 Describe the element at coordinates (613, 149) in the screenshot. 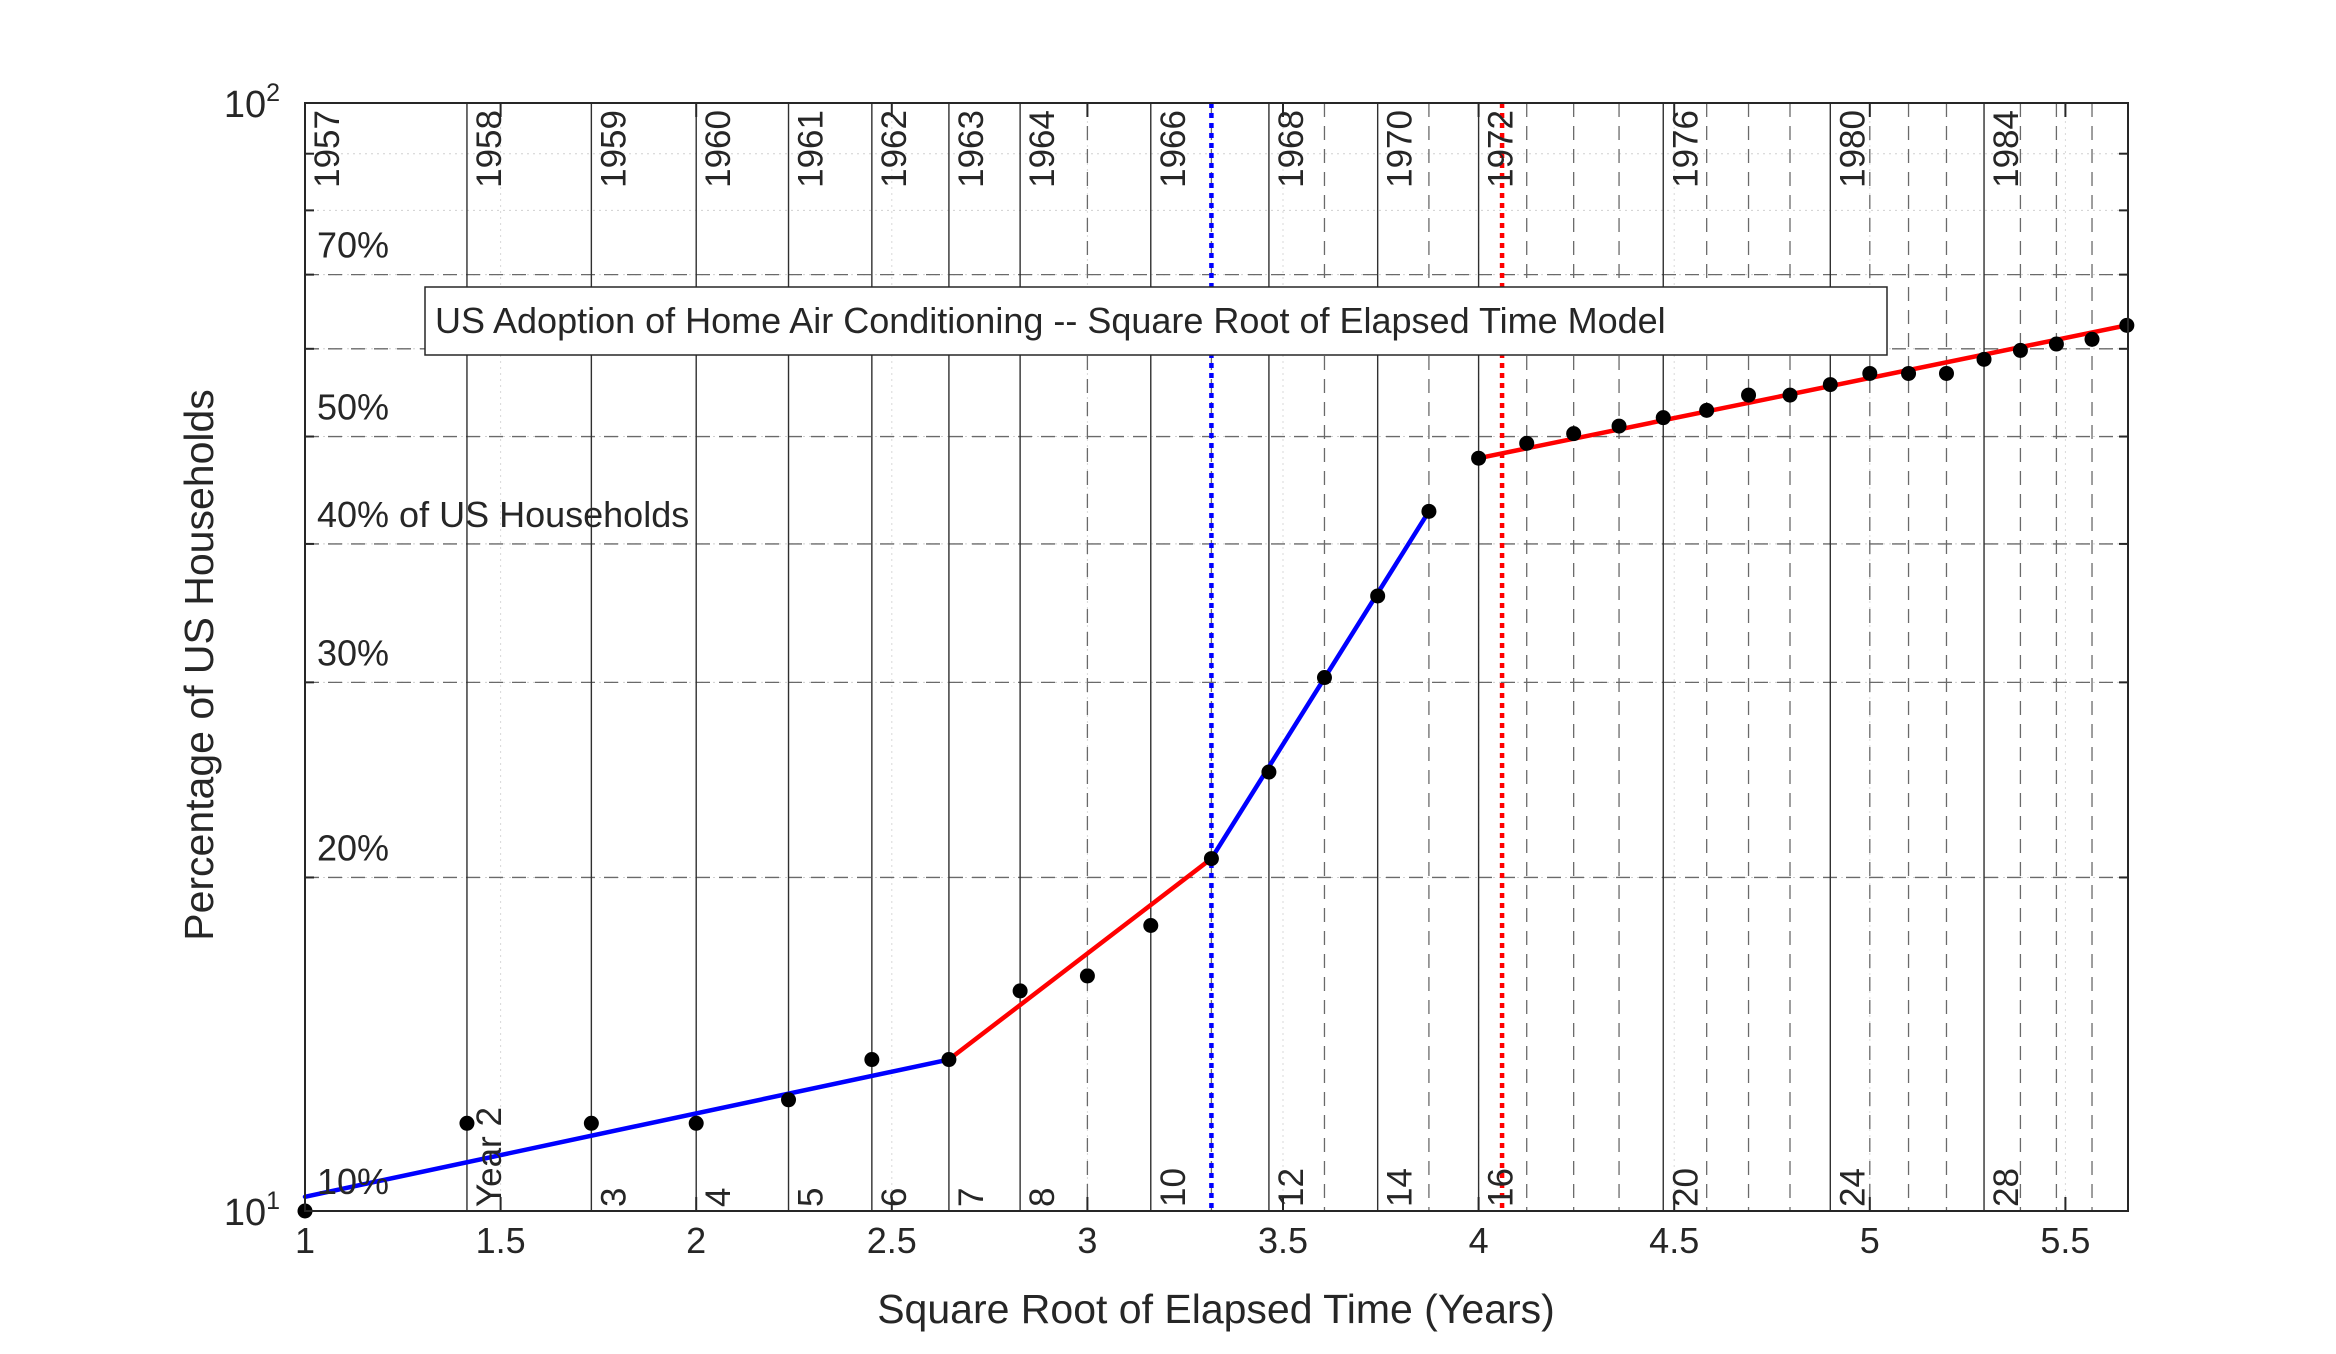

I see `year-label: 1959` at that location.